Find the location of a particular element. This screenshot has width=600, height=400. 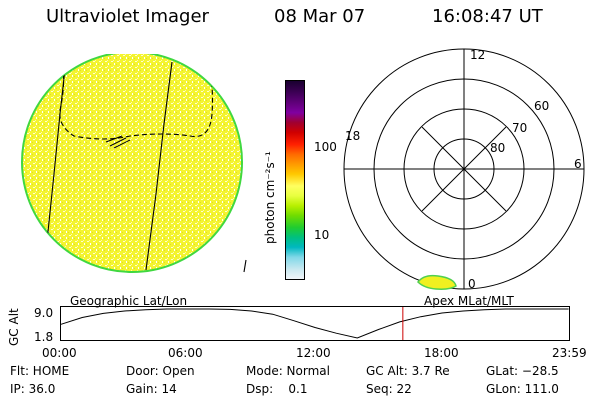

time-label: 16:08:47 UT is located at coordinates (487, 16).